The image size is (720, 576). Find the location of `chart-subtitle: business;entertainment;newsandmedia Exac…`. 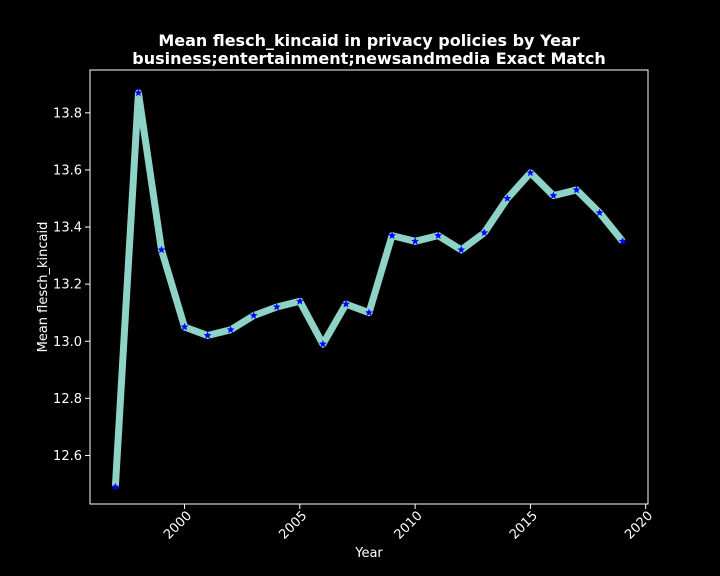

chart-subtitle: business;entertainment;newsandmedia Exac… is located at coordinates (368, 58).